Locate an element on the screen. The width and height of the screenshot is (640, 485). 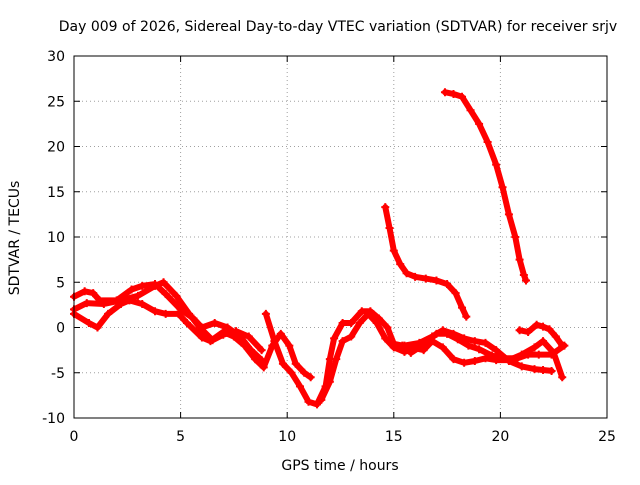
y-tick-label: 15 is located at coordinates (56, 193).